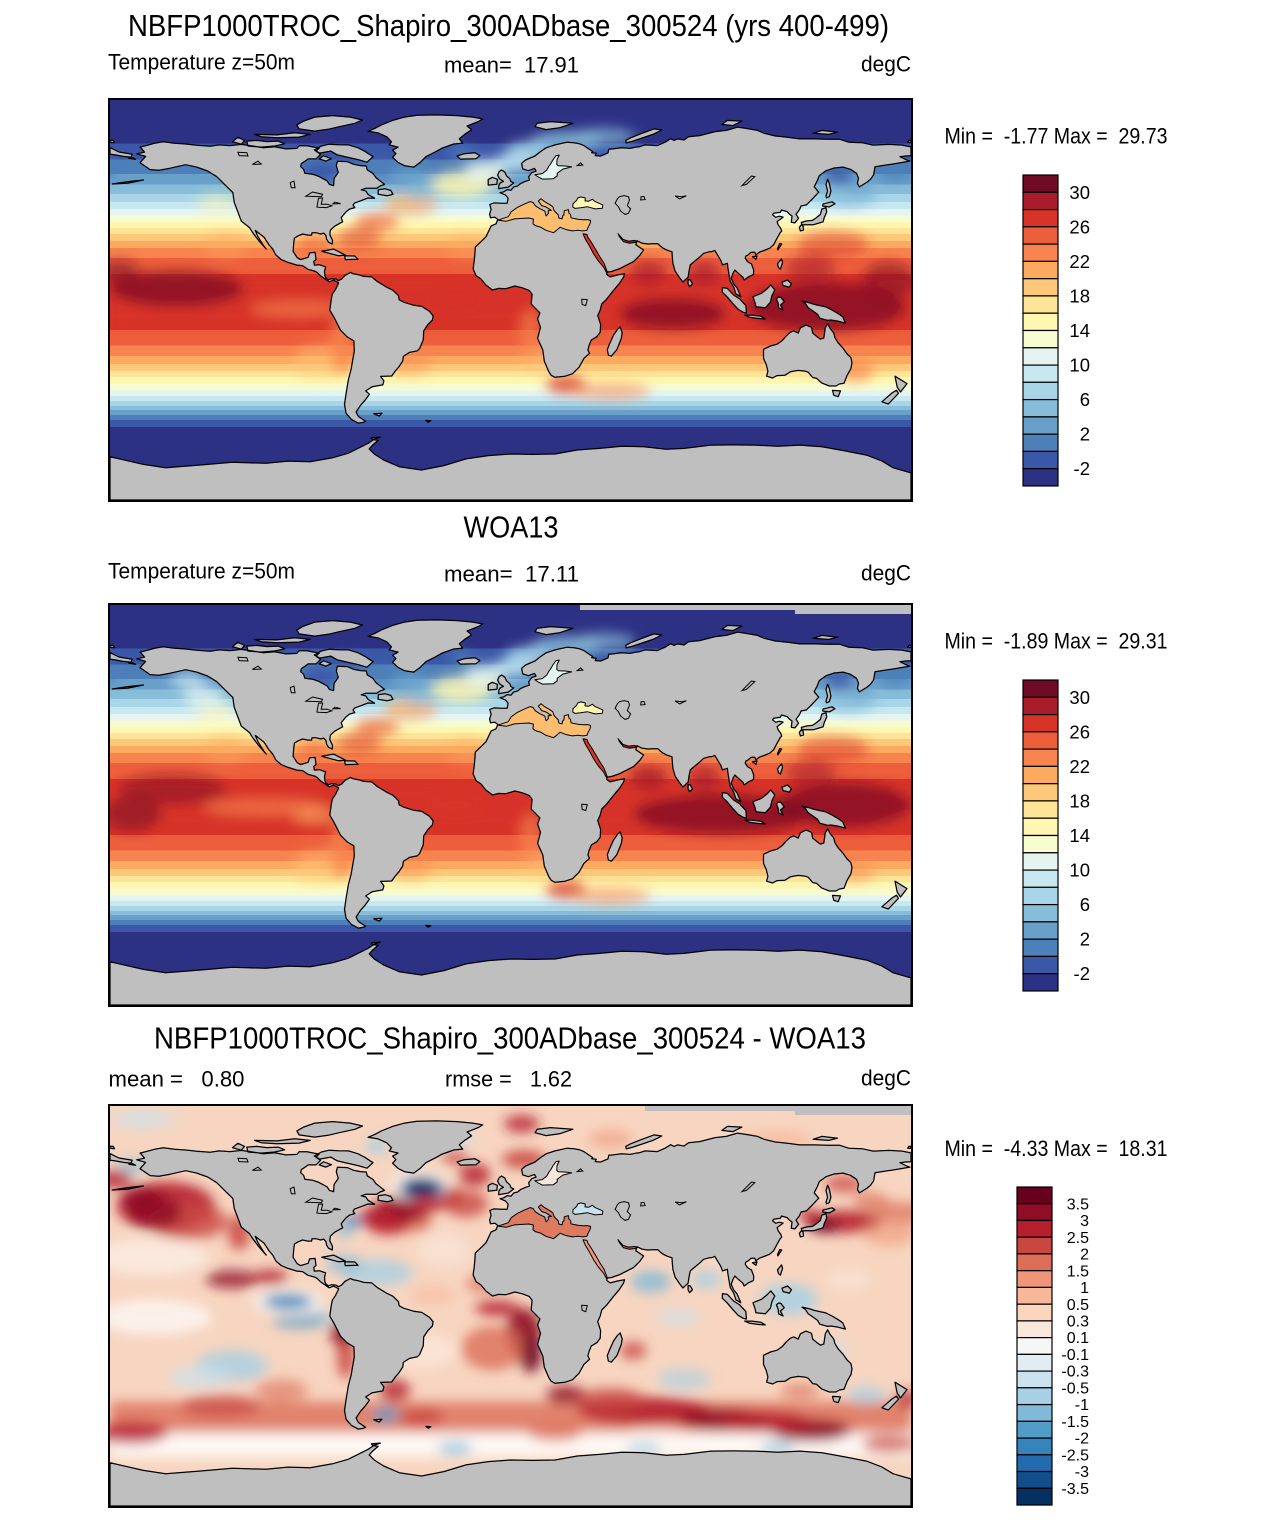 The image size is (1285, 1524). Describe the element at coordinates (511, 527) in the screenshot. I see `svg-text: WOA13` at that location.